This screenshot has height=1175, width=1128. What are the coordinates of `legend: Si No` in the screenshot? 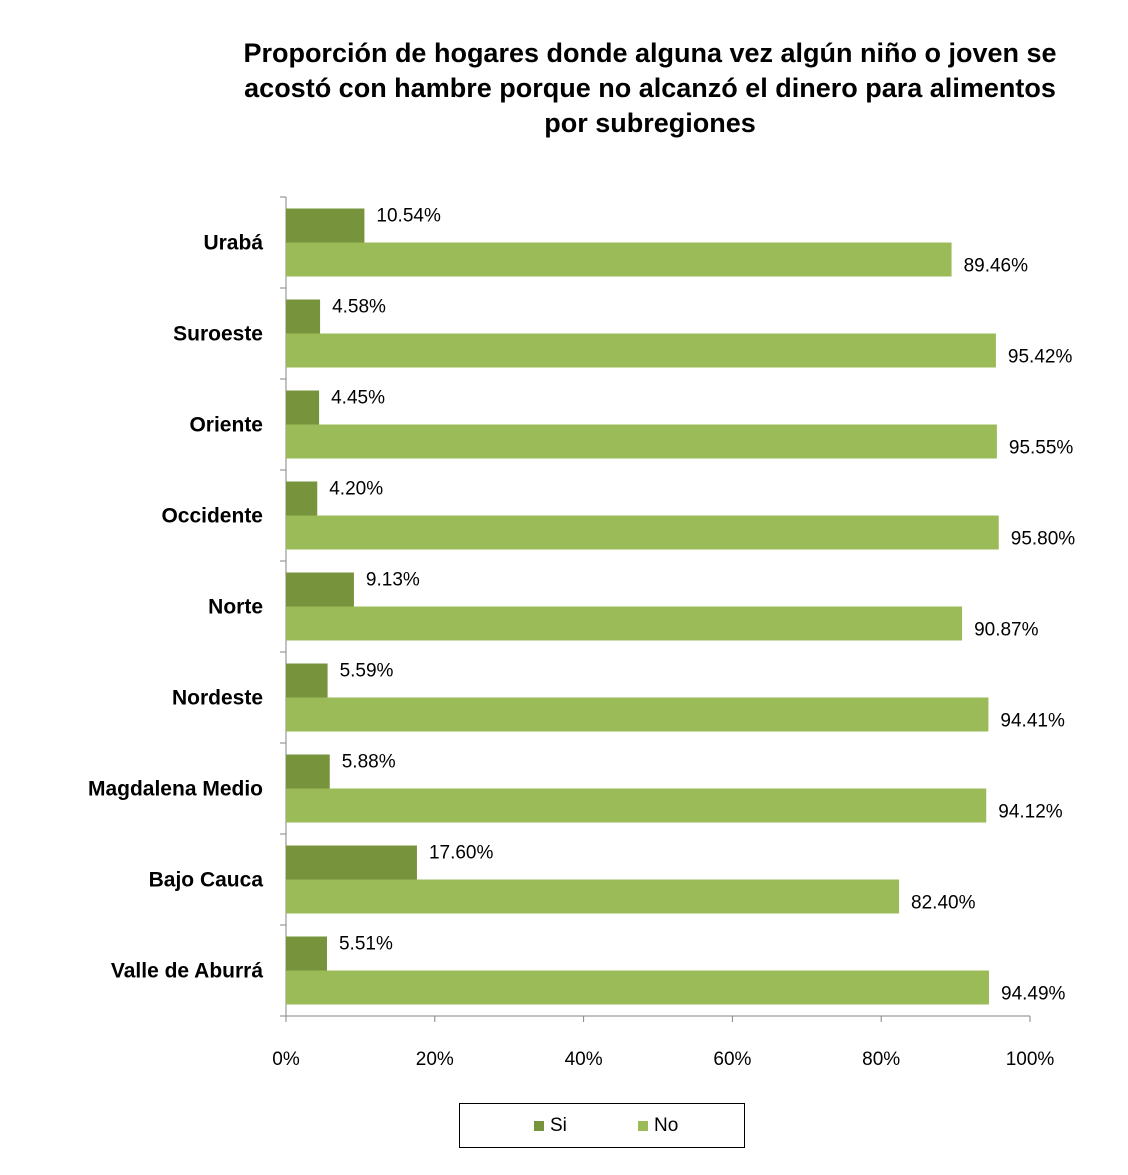 It's located at (602, 1125).